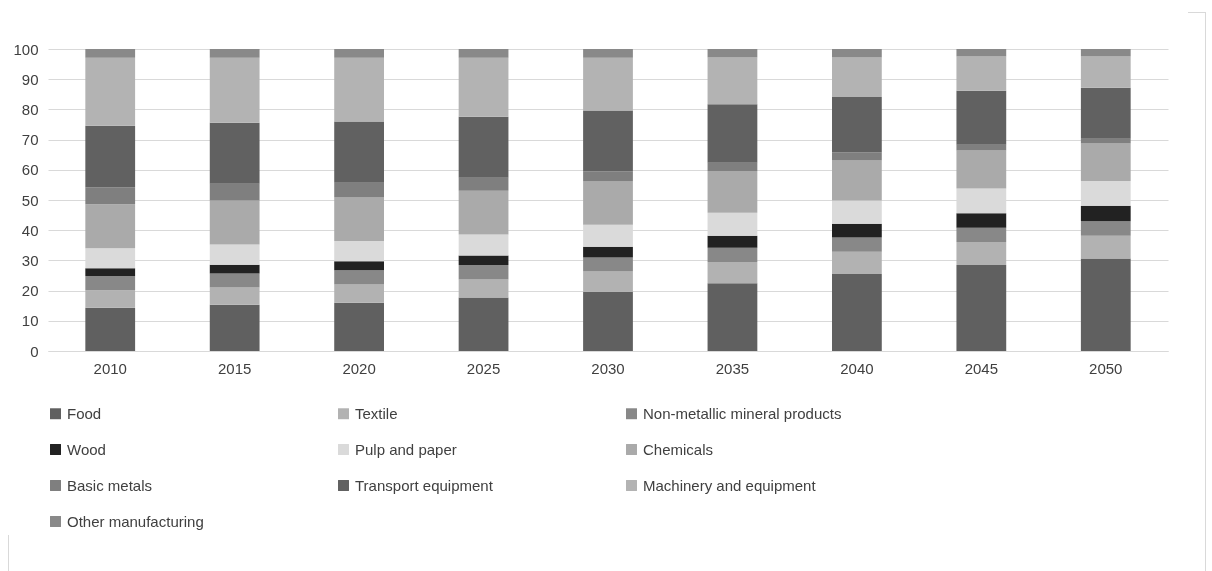 The width and height of the screenshot is (1212, 571). What do you see at coordinates (30, 321) in the screenshot?
I see `y-tick-label: 10` at bounding box center [30, 321].